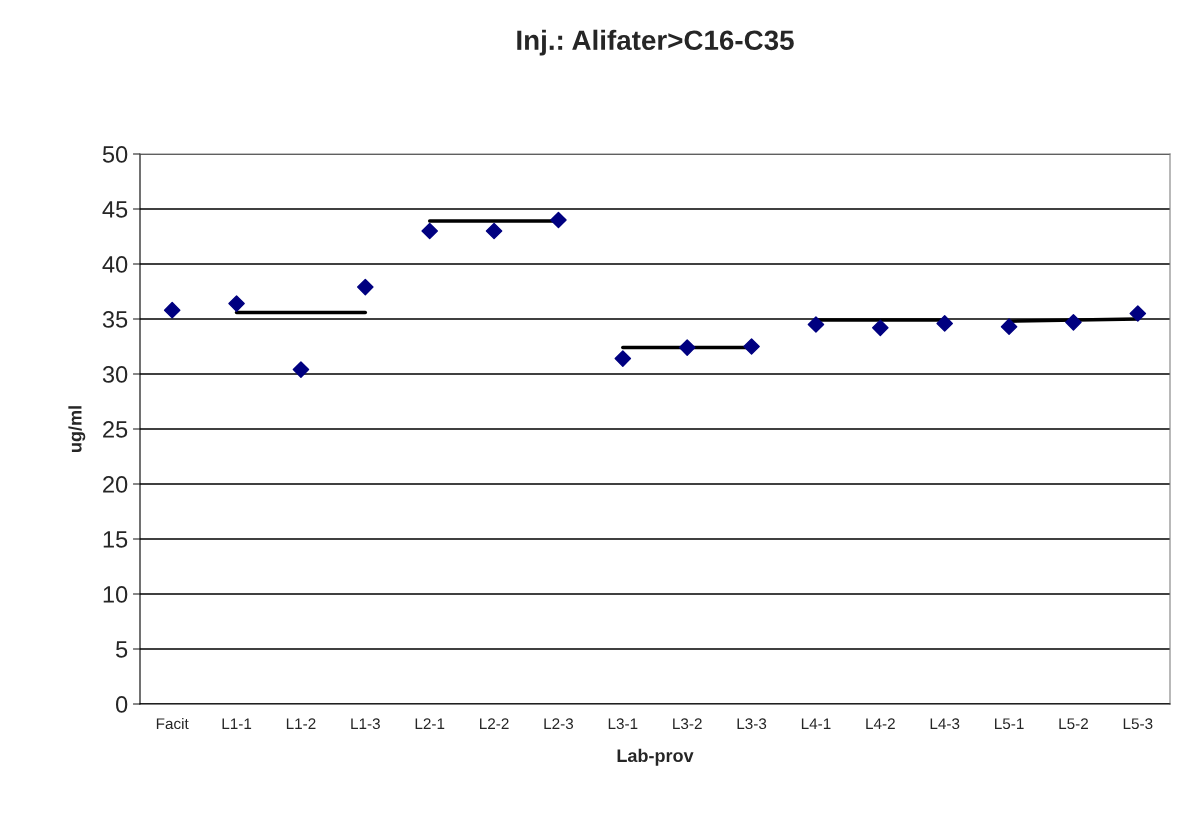 Image resolution: width=1202 pixels, height=822 pixels. I want to click on y-tick-label: 20, so click(115, 484).